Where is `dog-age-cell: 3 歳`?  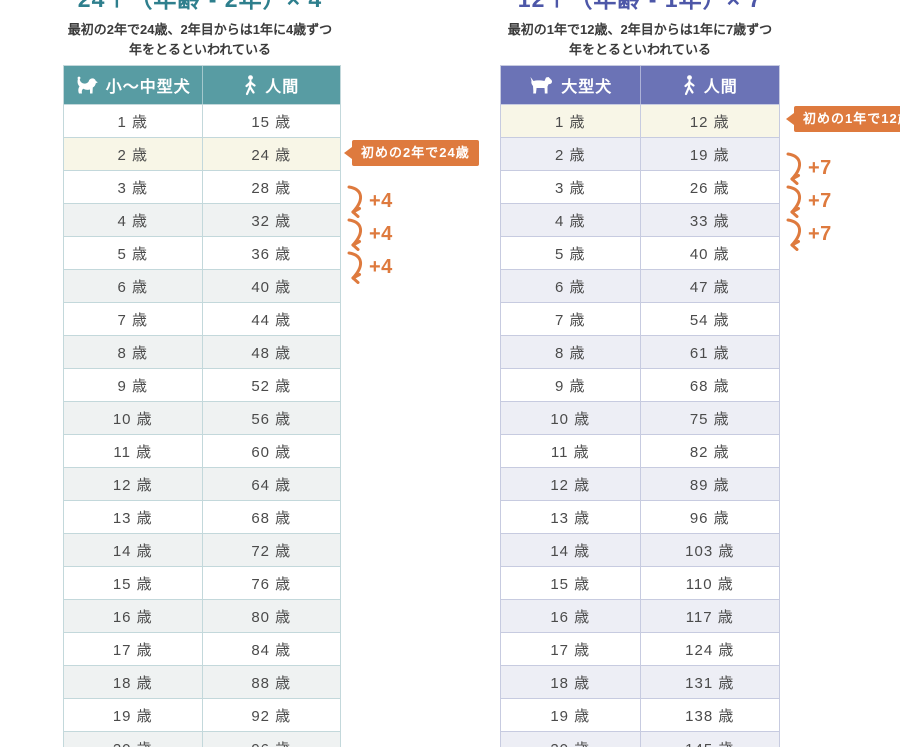 dog-age-cell: 3 歳 is located at coordinates (132, 188).